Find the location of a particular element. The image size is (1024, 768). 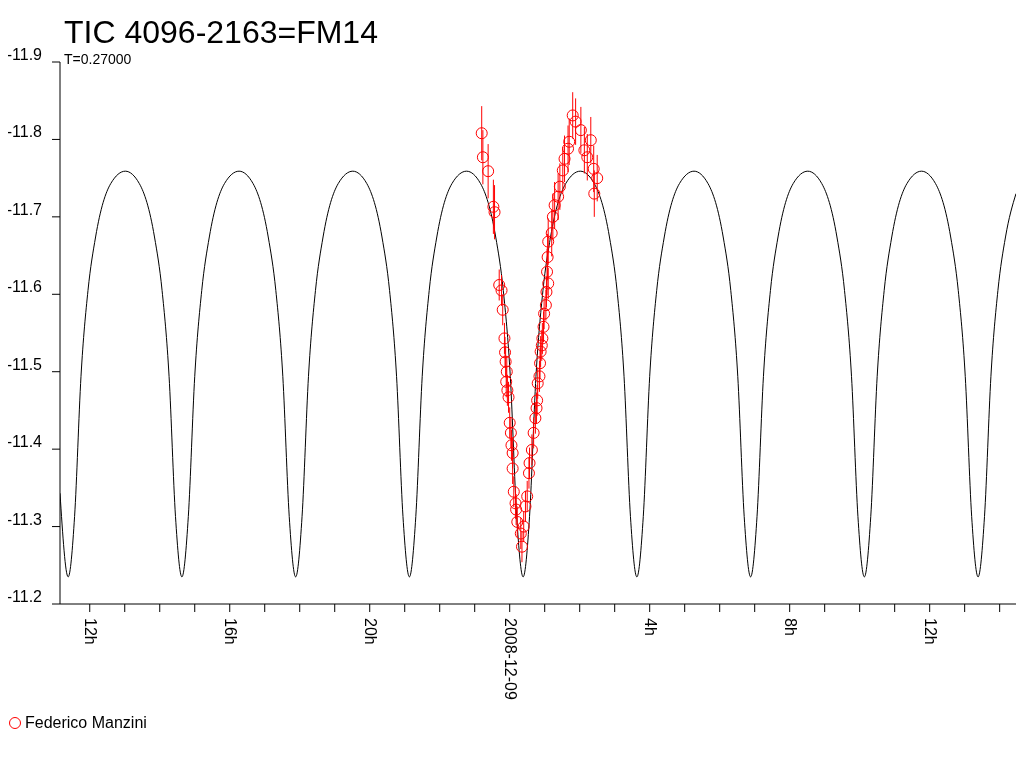

chart-subtitle: T=0.27000 is located at coordinates (98, 59).